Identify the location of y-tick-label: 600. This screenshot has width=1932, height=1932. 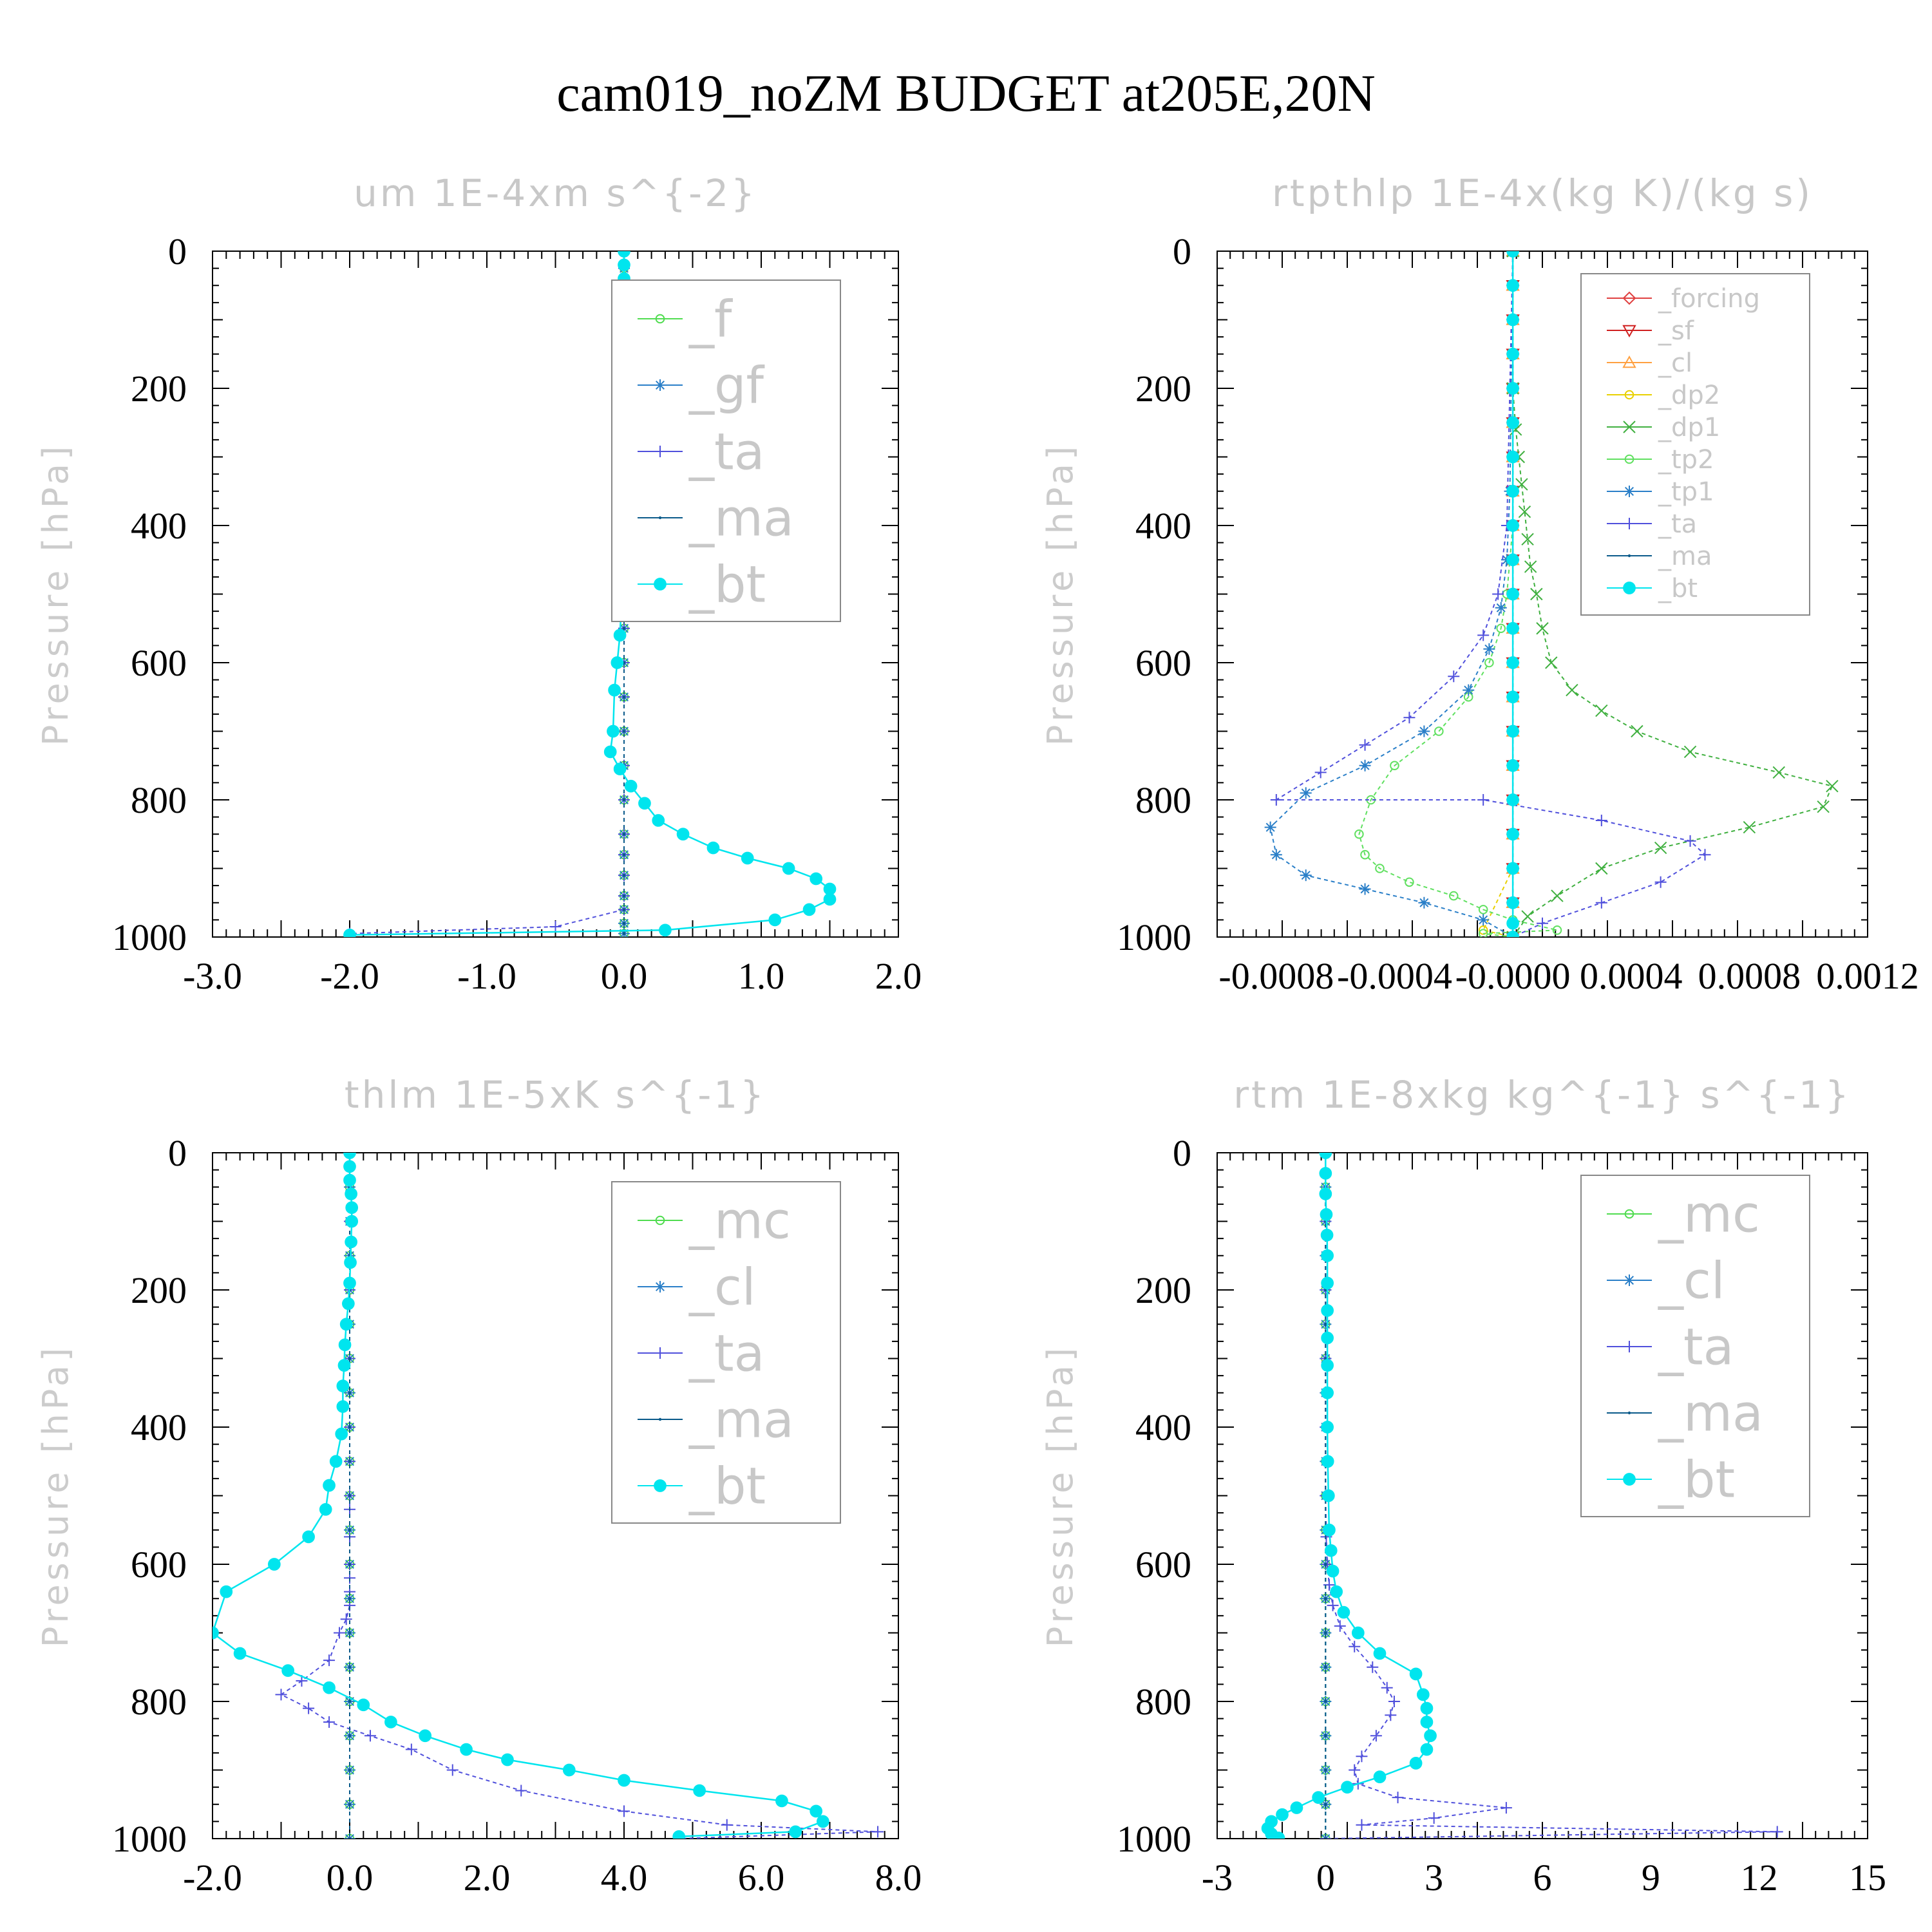
(159, 663).